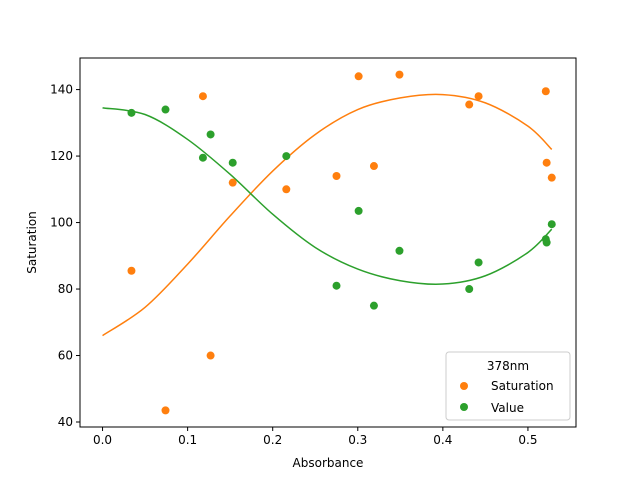  I want to click on x-axis-label: Absorbance, so click(328, 463).